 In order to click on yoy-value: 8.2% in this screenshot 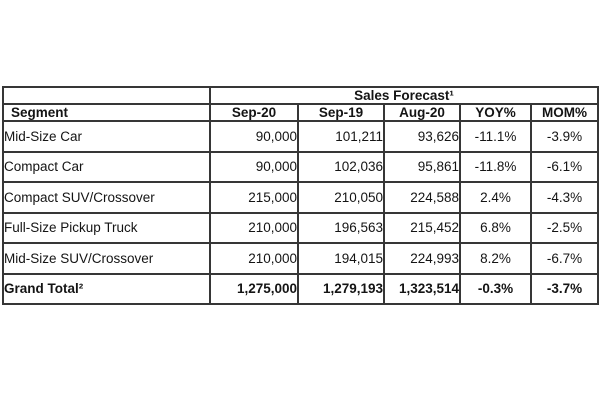, I will do `click(495, 258)`.